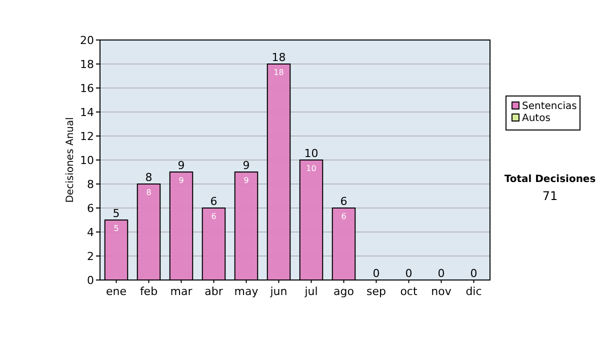  What do you see at coordinates (70, 160) in the screenshot?
I see `y-axis-title: Decisiones Anual` at bounding box center [70, 160].